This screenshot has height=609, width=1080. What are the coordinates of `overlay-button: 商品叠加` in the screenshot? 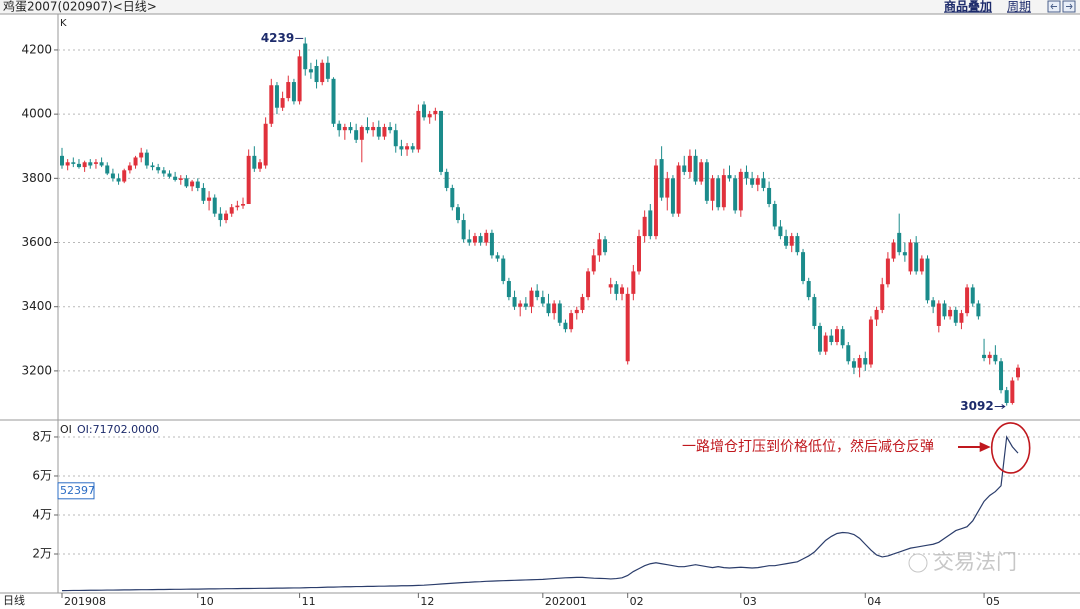 It's located at (968, 7).